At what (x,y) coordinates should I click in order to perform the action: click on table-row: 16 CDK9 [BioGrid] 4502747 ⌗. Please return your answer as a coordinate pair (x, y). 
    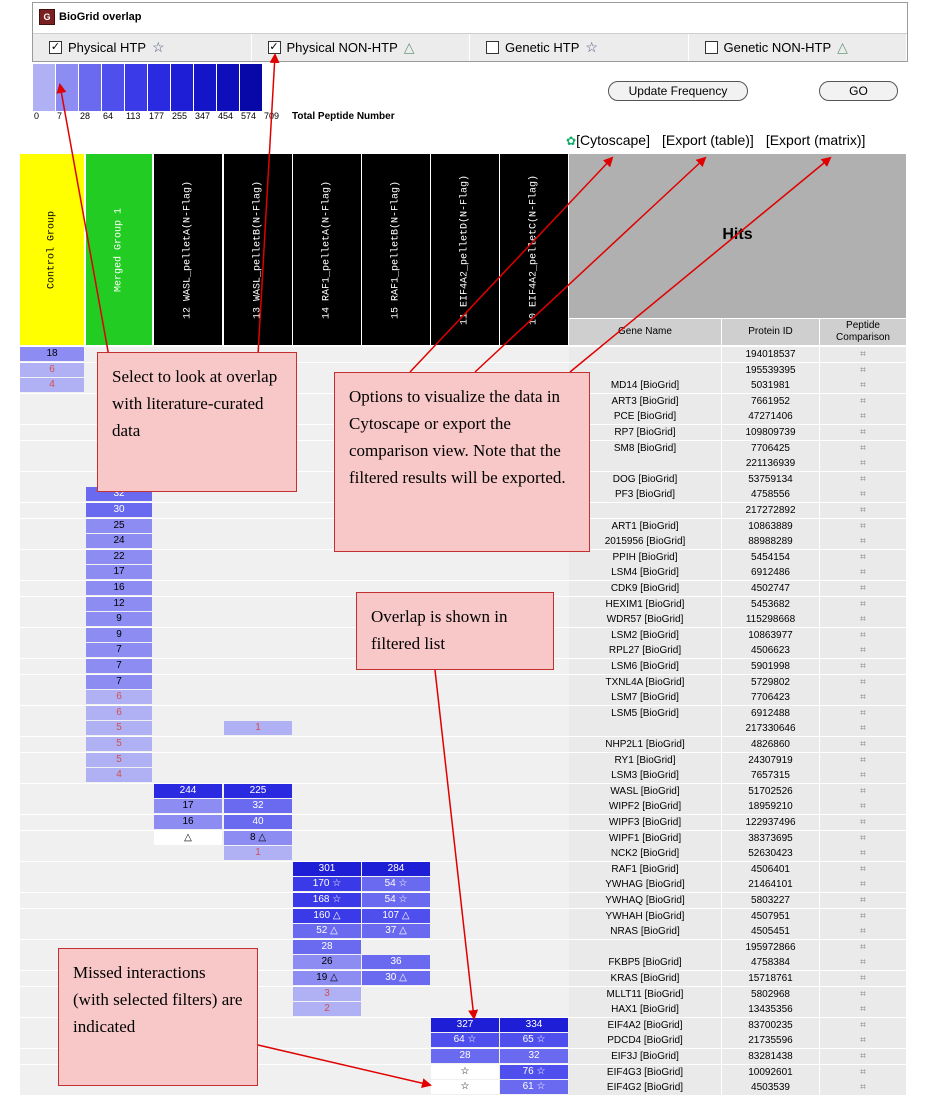
    Looking at the image, I should click on (463, 588).